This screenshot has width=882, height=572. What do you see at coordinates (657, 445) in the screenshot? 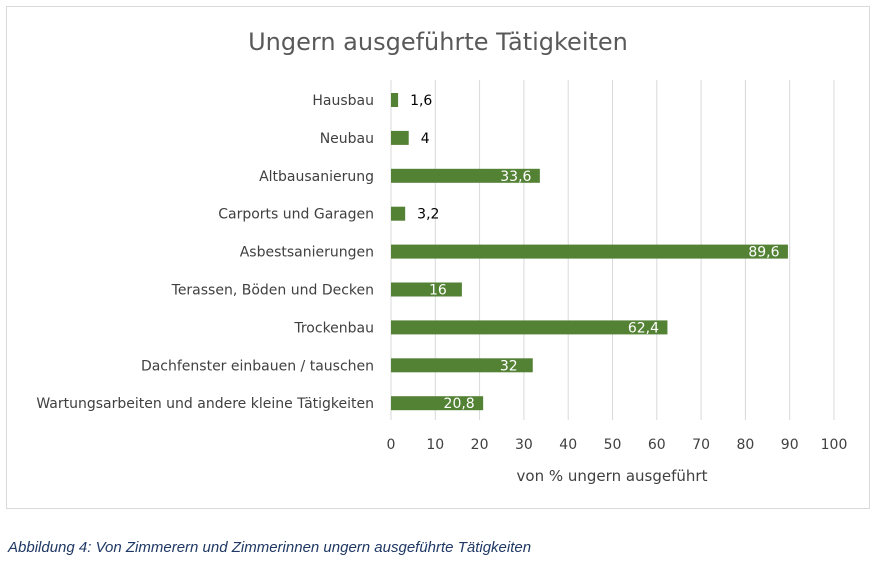
I see `x-tick-label: 60` at bounding box center [657, 445].